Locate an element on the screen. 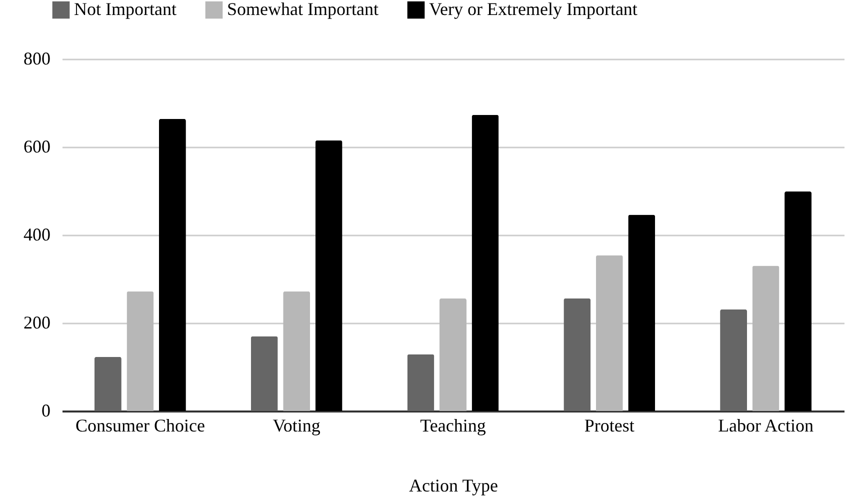  x-axis-title: Action Type is located at coordinates (453, 486).